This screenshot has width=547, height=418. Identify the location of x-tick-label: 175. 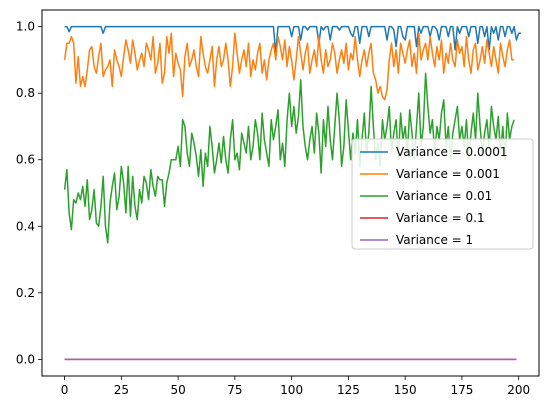
(461, 390).